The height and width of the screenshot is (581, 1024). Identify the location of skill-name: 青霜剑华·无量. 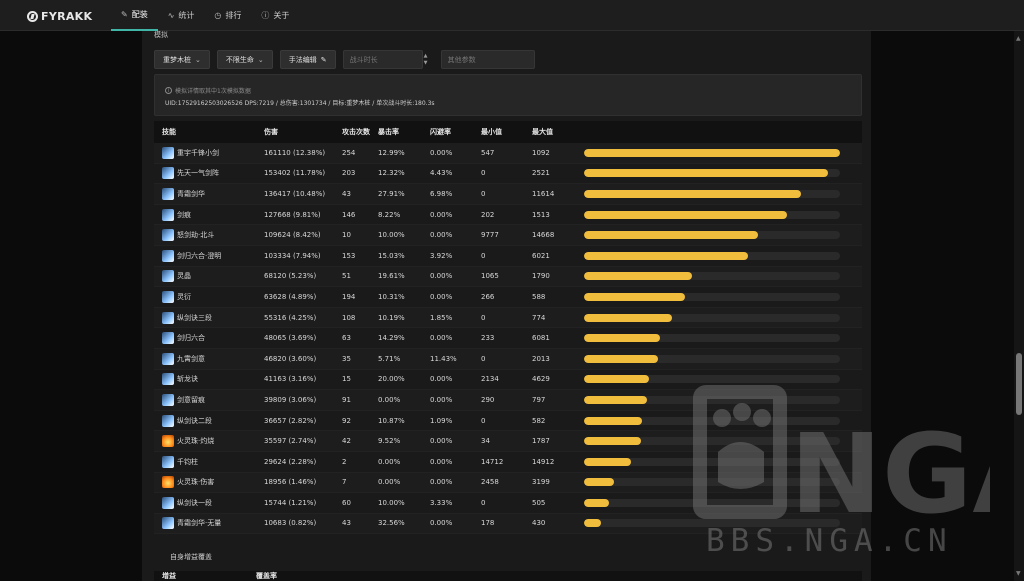
(199, 523).